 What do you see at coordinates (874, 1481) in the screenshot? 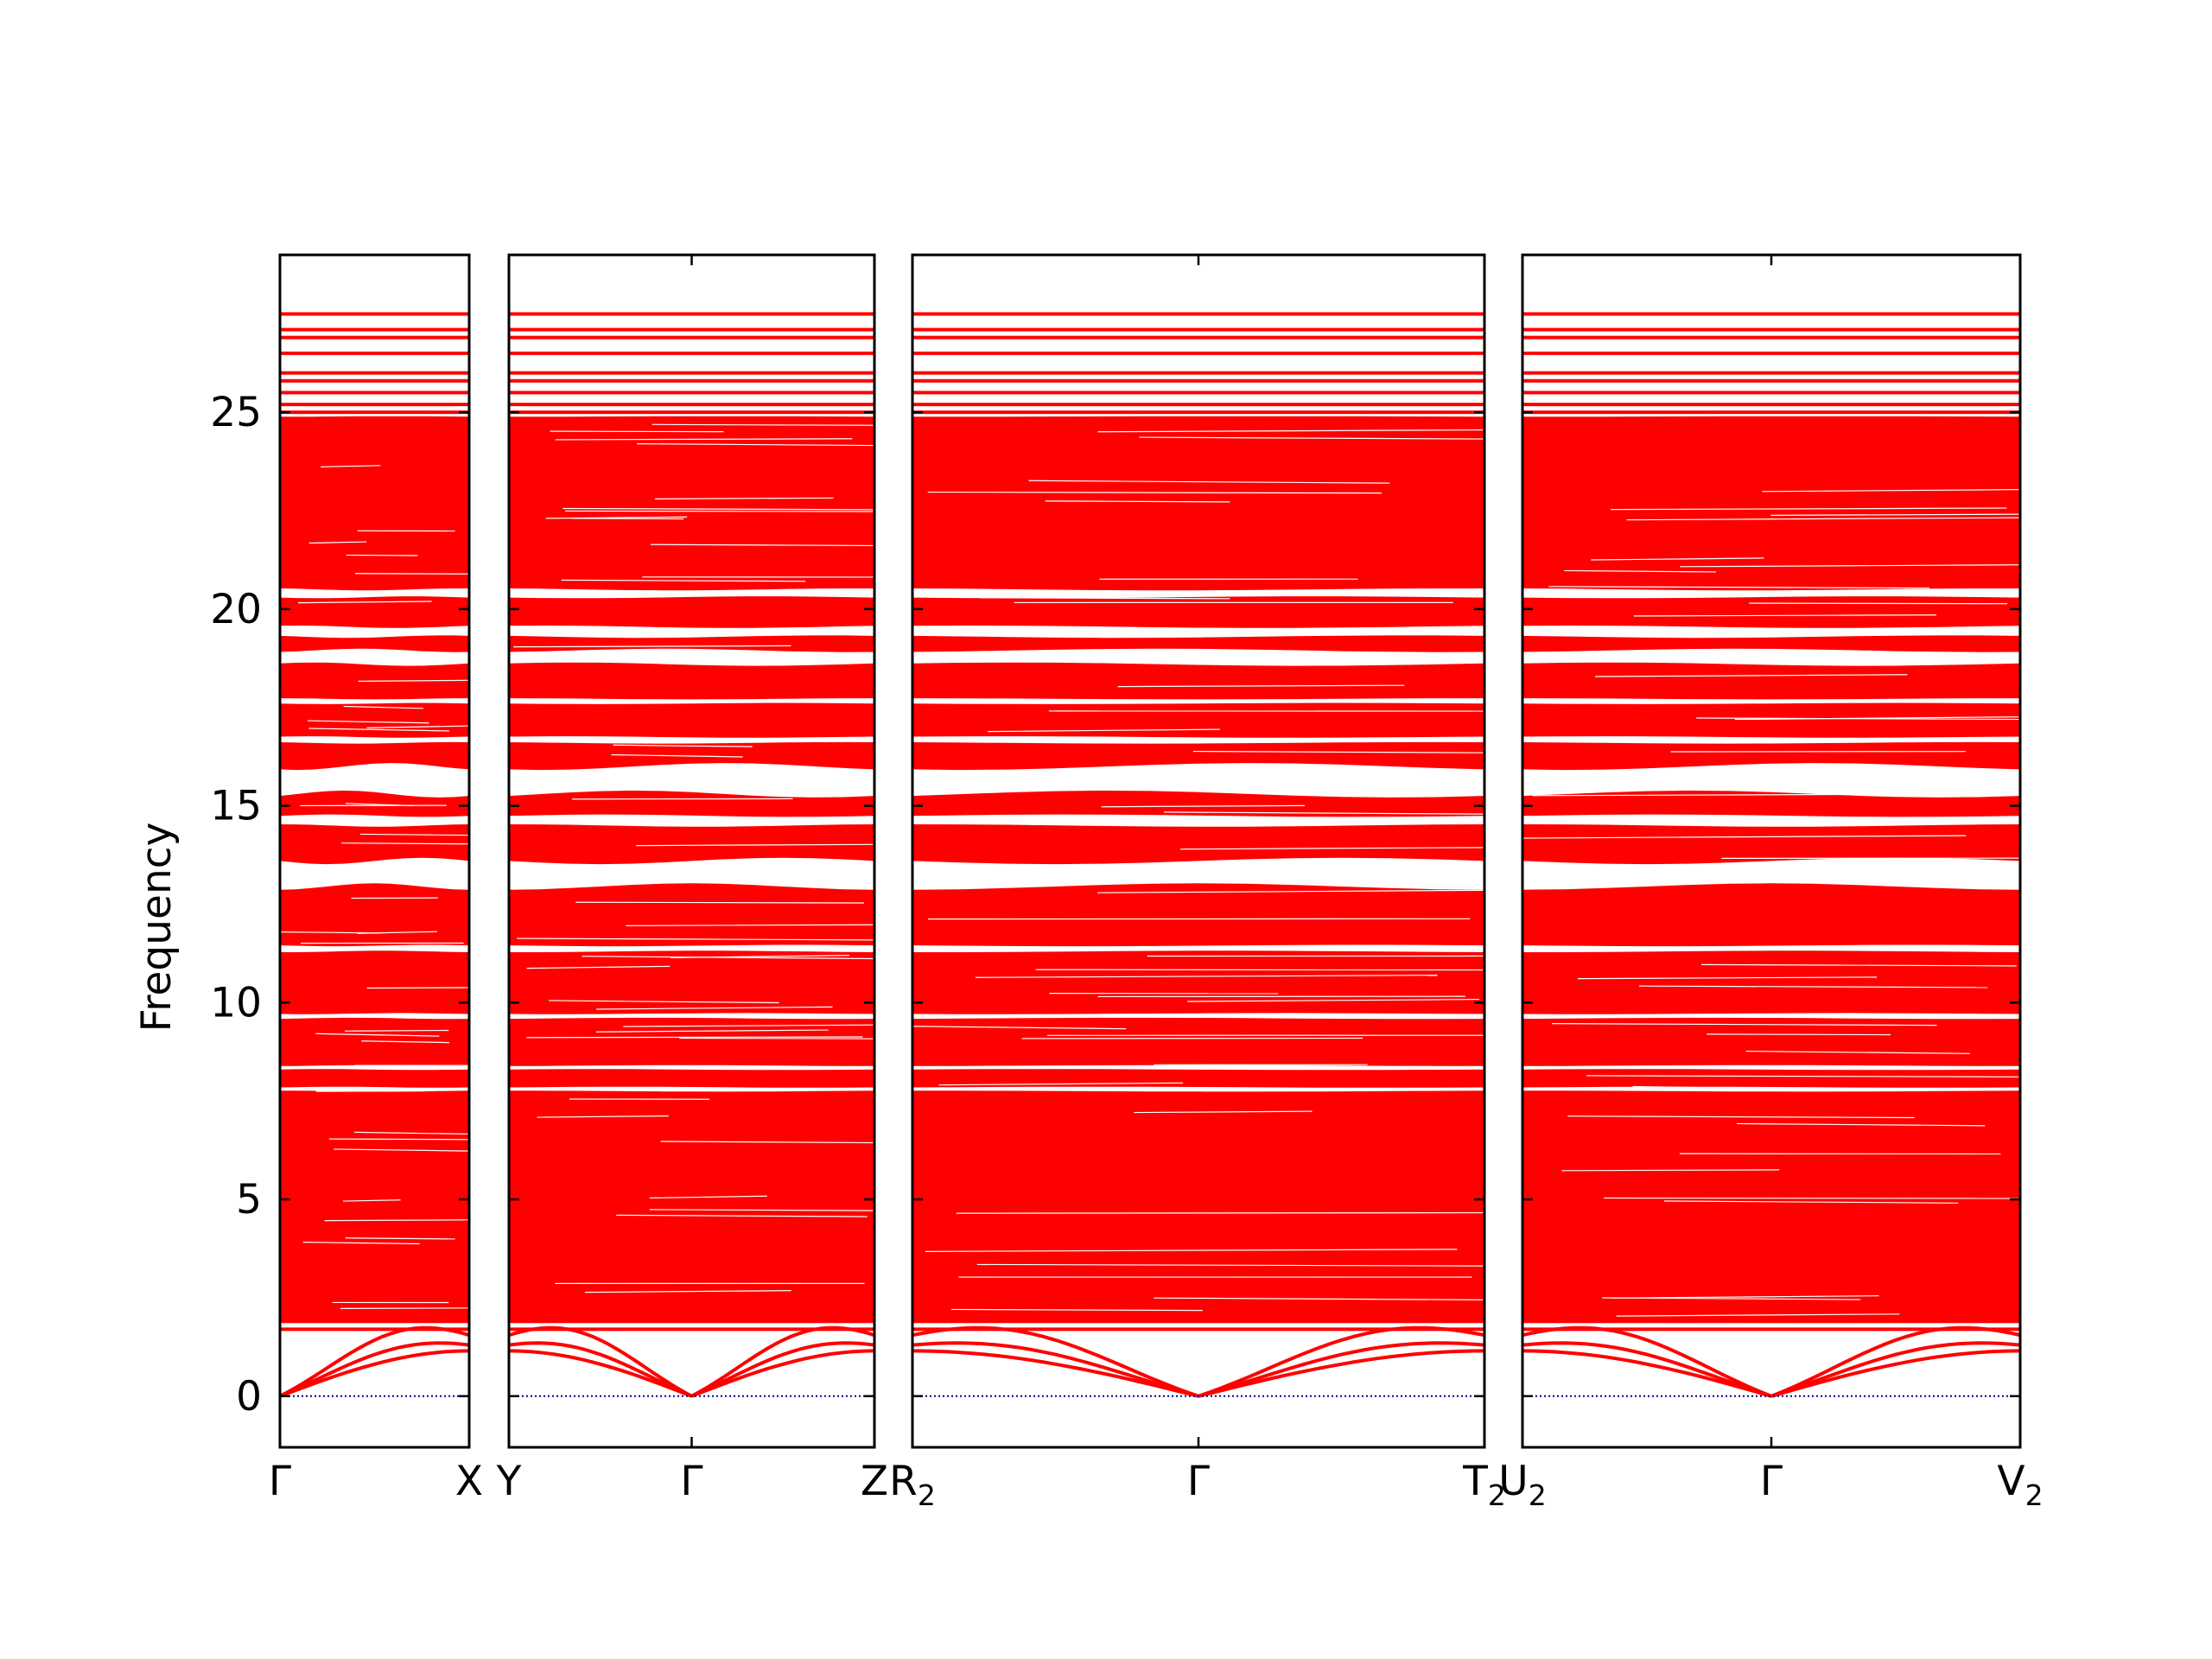
I see `x-tick-label: Z` at bounding box center [874, 1481].